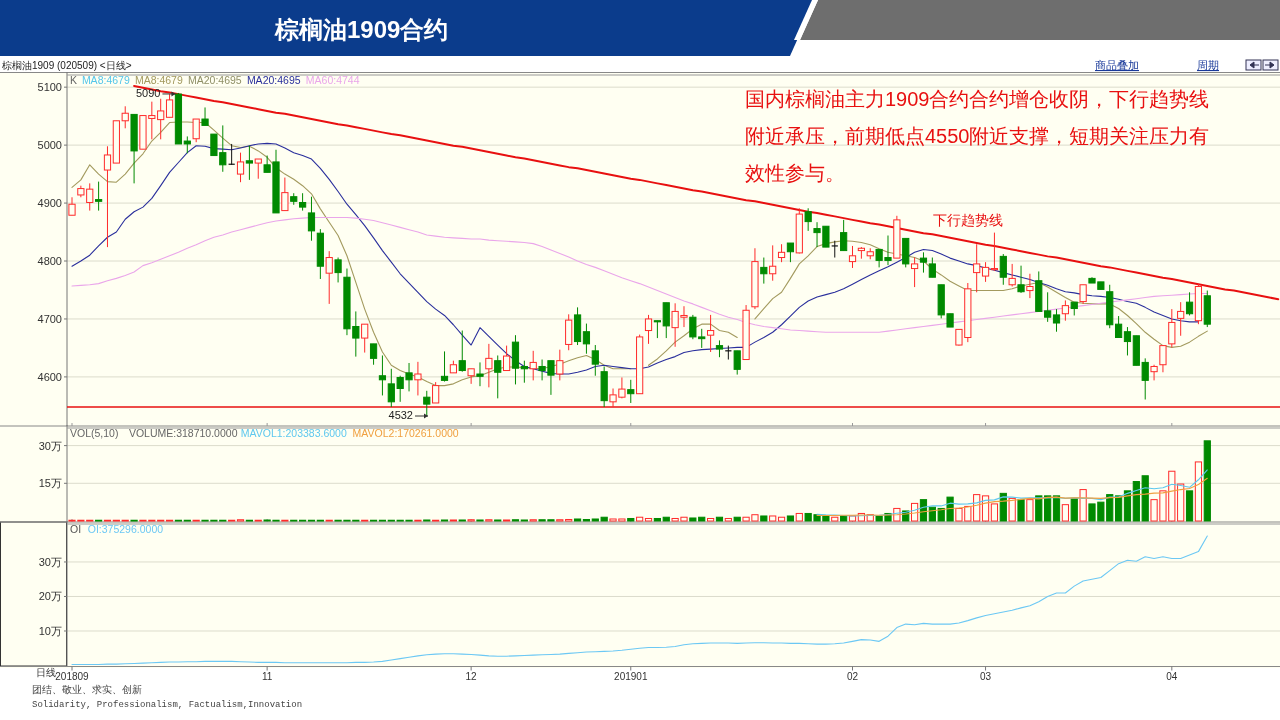 The image size is (1280, 720). What do you see at coordinates (50, 596) in the screenshot?
I see `y-tick-label: 20万` at bounding box center [50, 596].